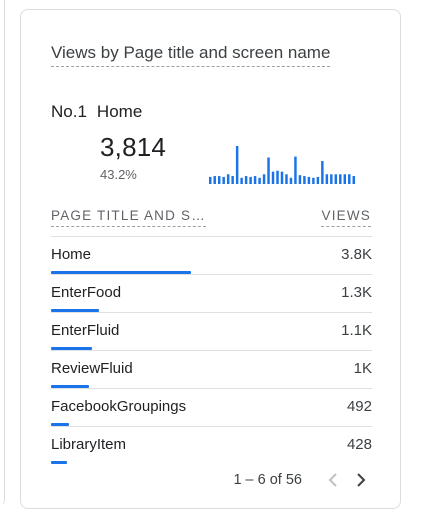 This screenshot has height=516, width=421. I want to click on table-row: FacebookGroupings 492, so click(211, 407).